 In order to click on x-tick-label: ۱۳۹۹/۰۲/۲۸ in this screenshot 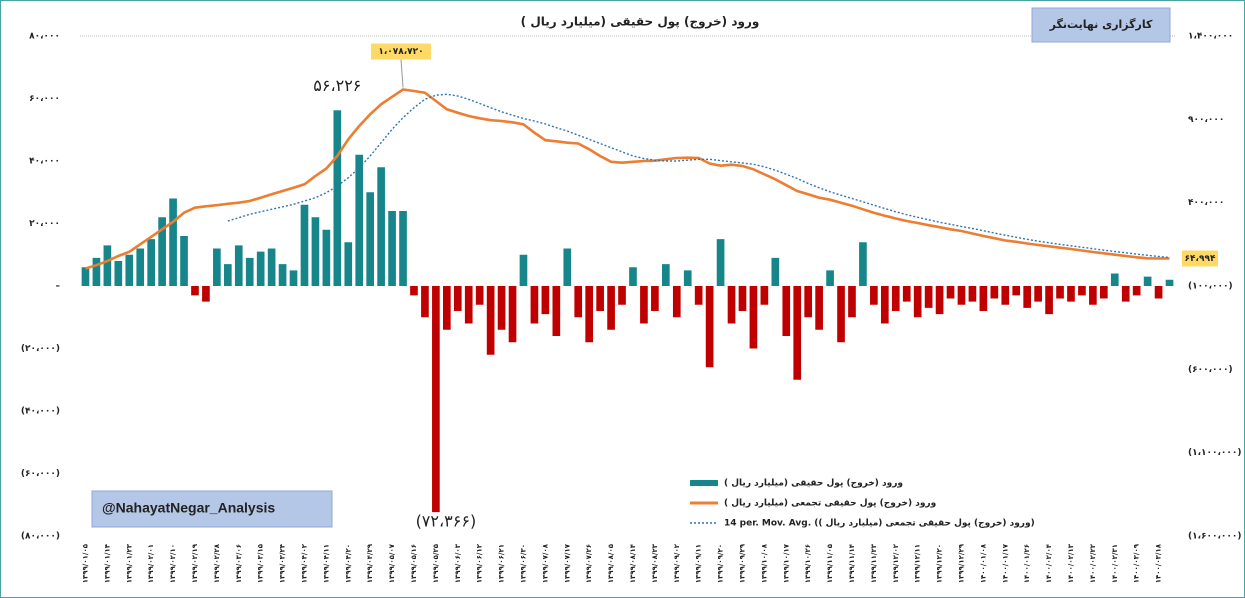, I will do `click(217, 563)`.